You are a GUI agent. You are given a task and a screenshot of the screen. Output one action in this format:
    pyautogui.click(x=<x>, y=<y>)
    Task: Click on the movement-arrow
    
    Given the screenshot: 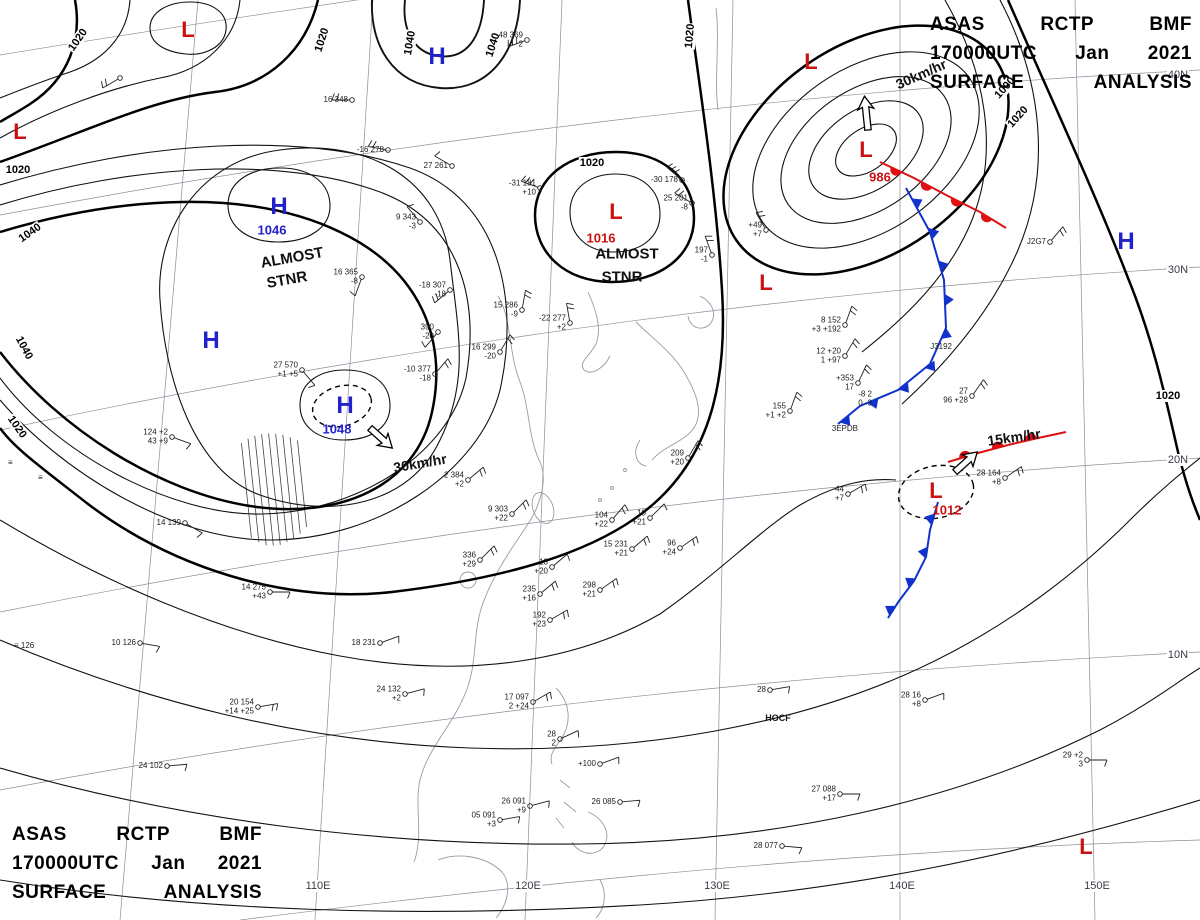 What is the action you would take?
    pyautogui.click(x=866, y=113)
    